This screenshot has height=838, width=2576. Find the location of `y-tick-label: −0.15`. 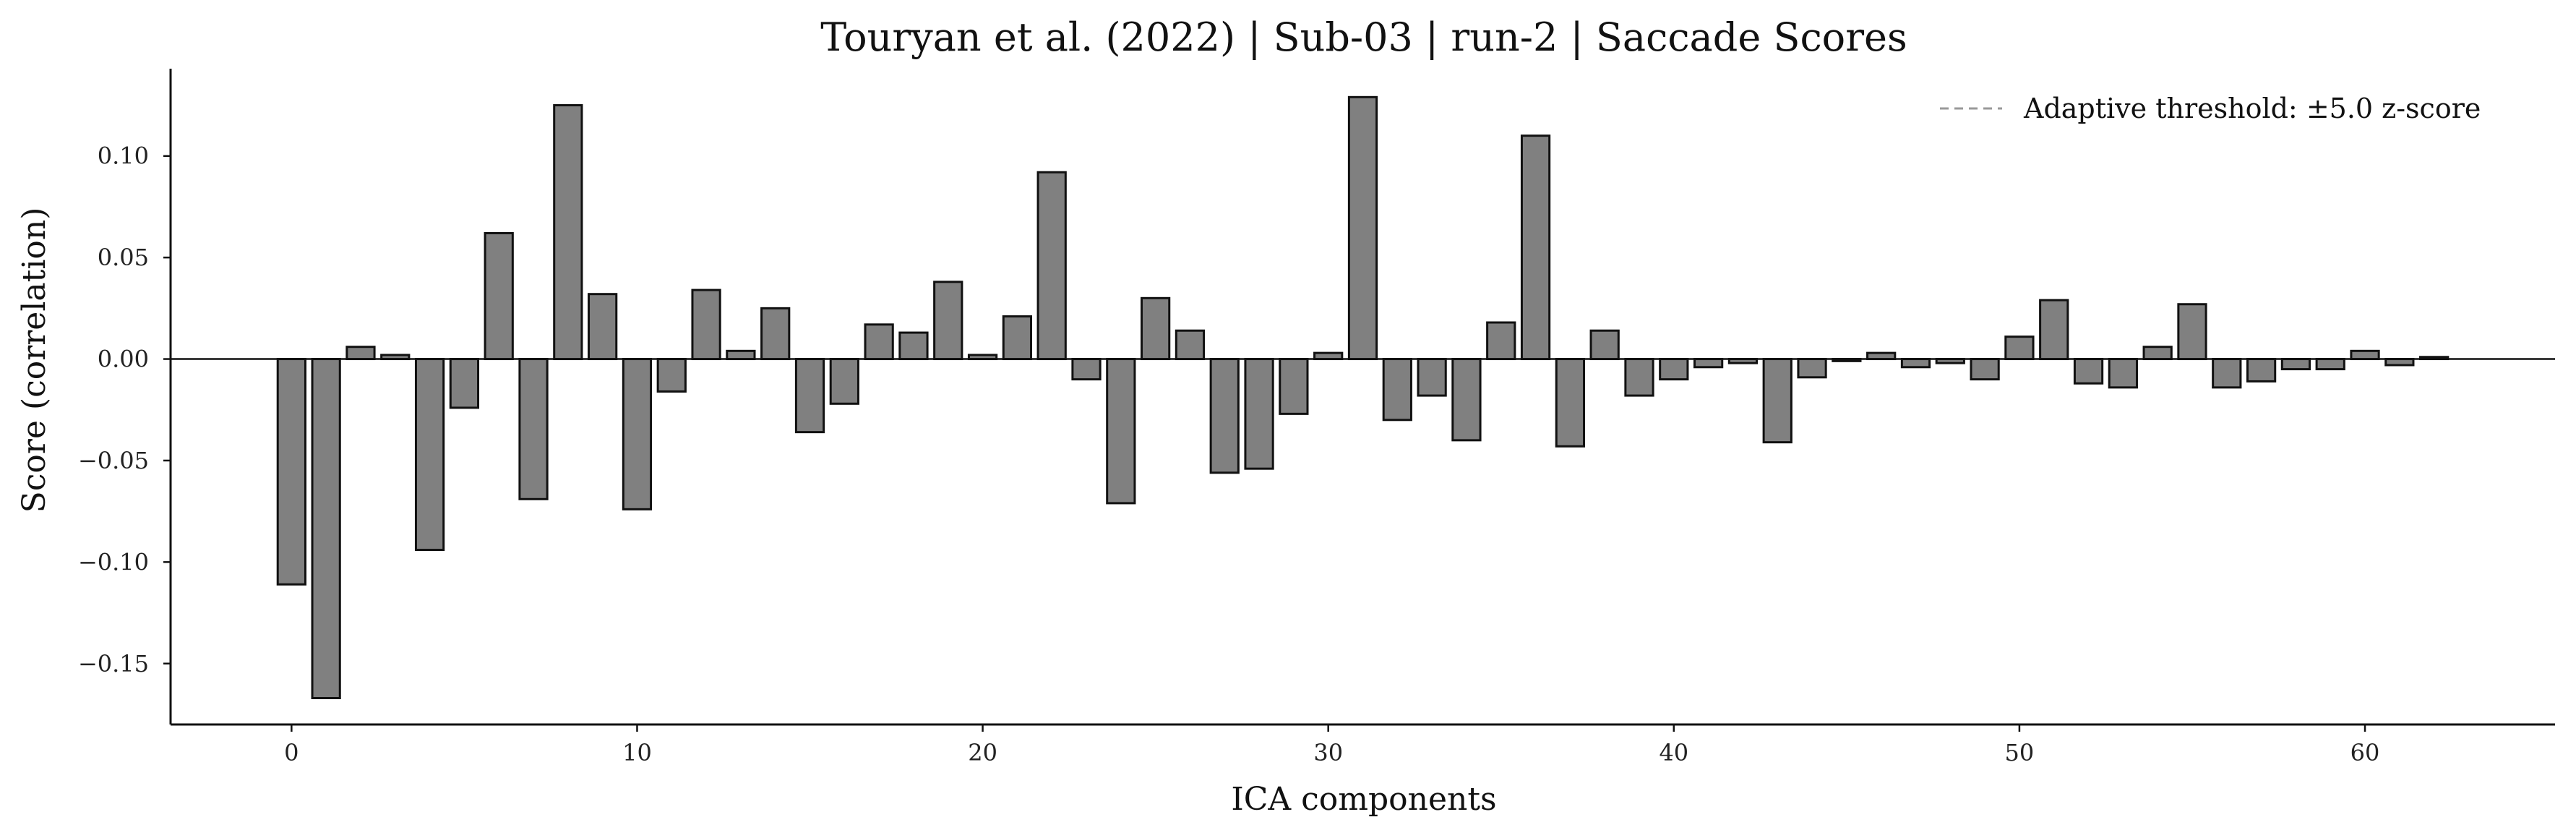

y-tick-label: −0.15 is located at coordinates (114, 663).